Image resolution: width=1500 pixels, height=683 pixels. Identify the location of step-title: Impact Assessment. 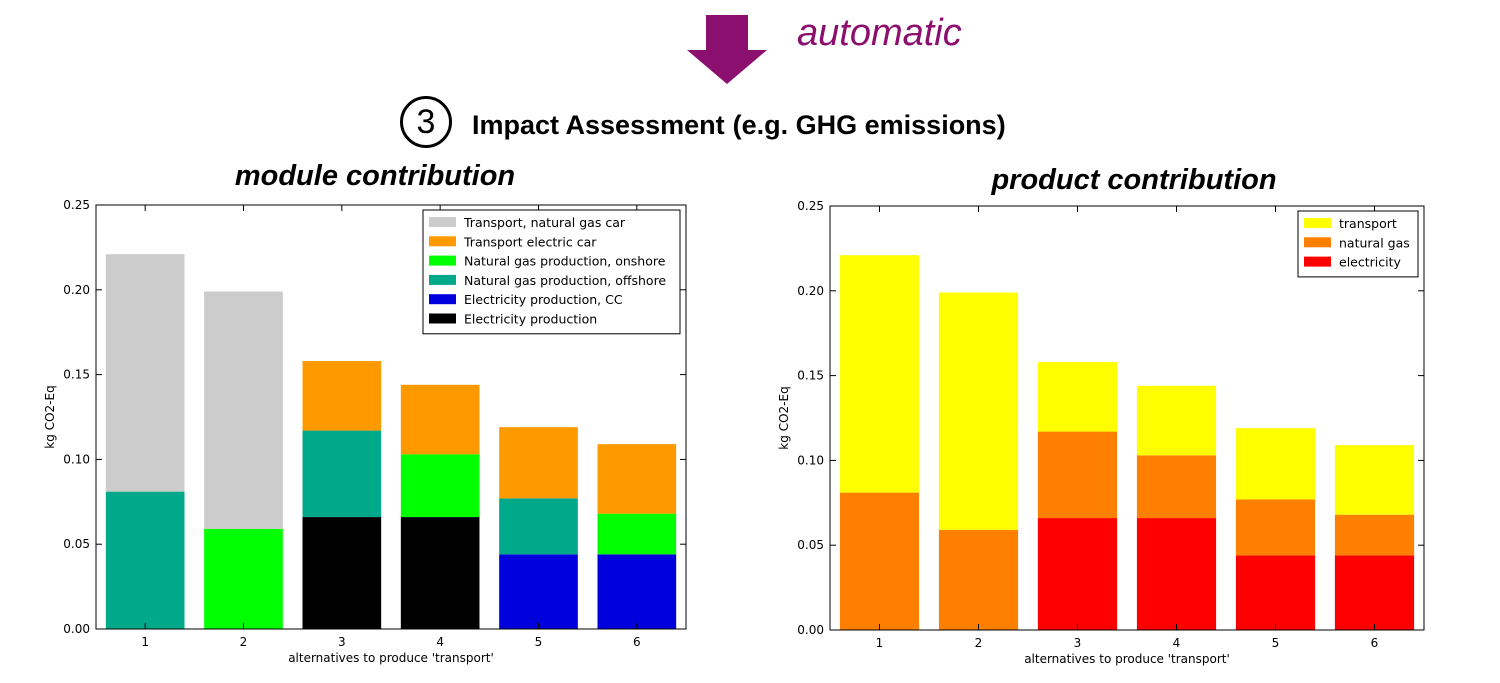
(598, 125).